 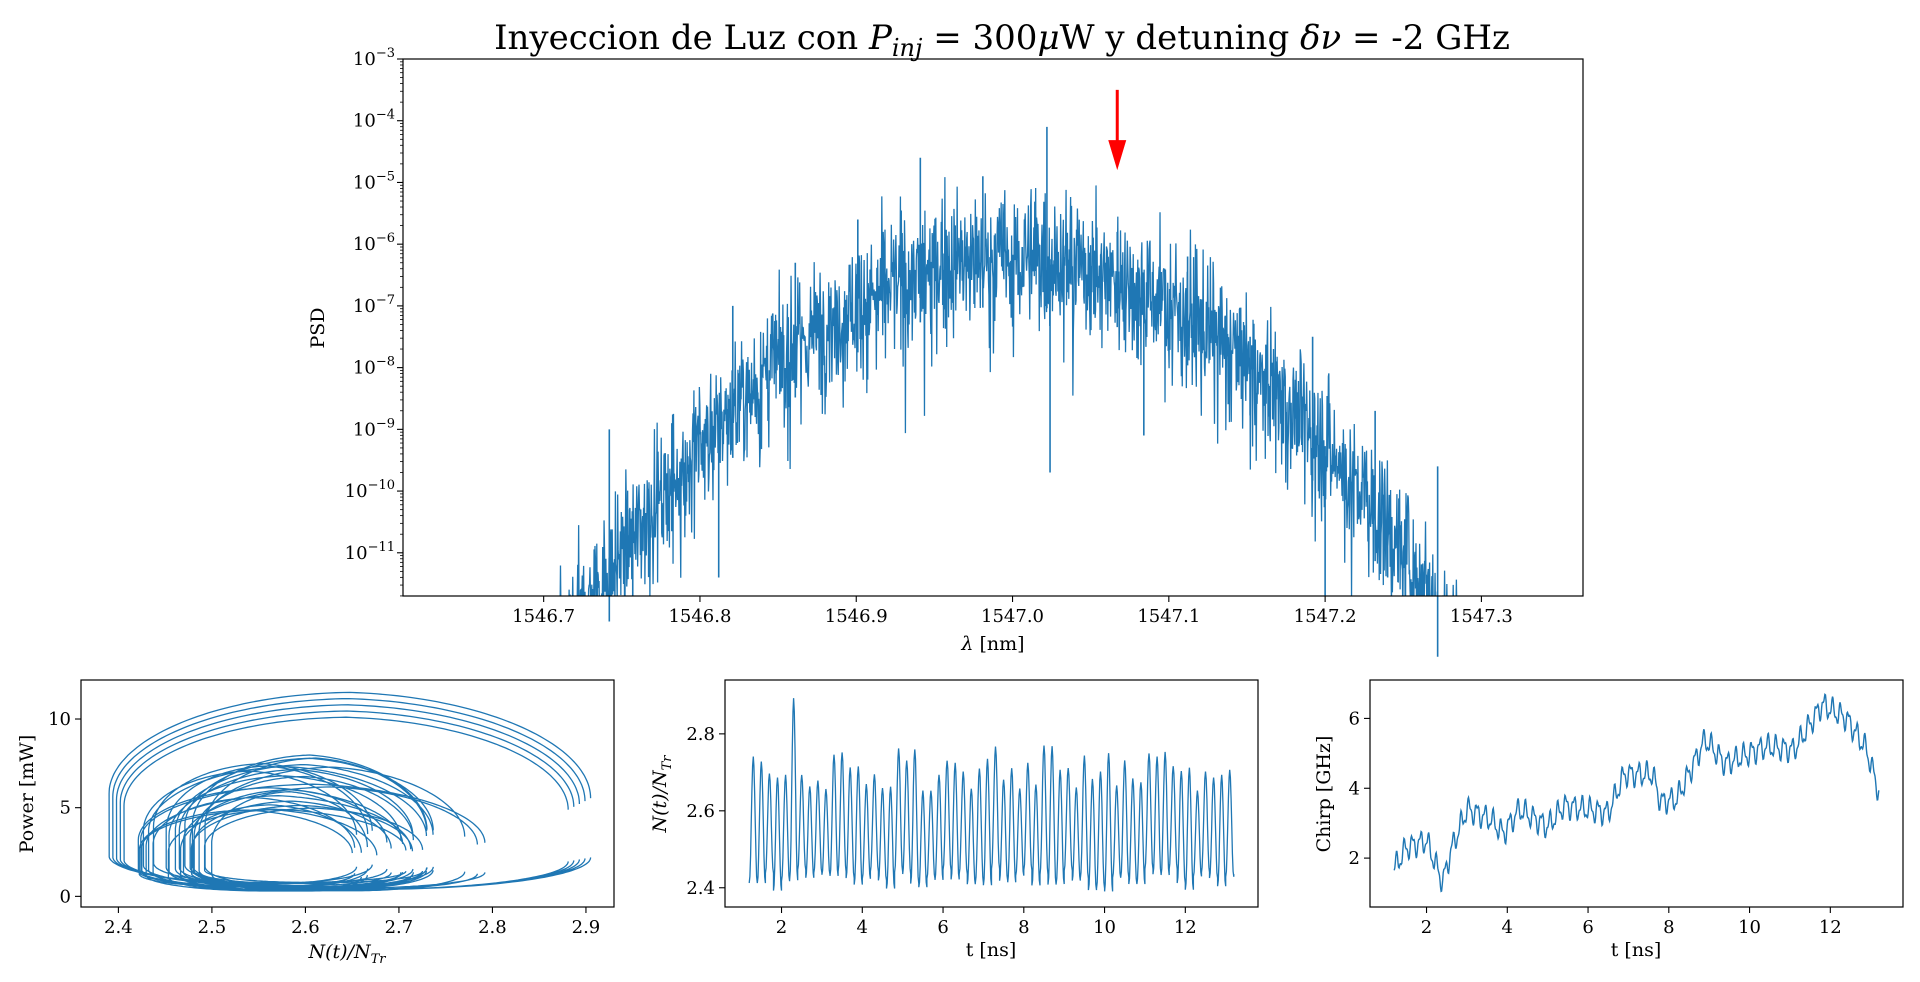 What do you see at coordinates (1426, 927) in the screenshot?
I see `chirp-x-tick-label: 2` at bounding box center [1426, 927].